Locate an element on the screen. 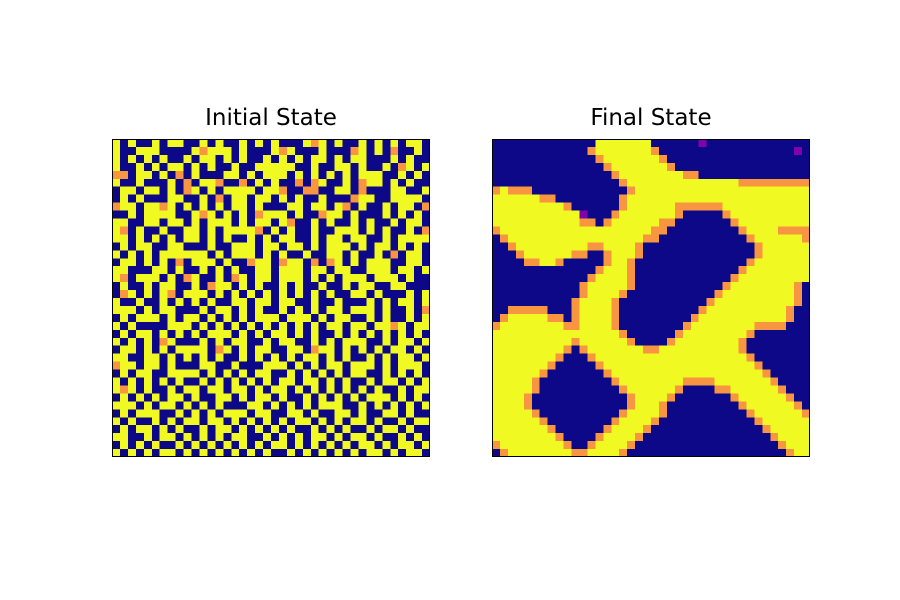  final-cell-r11-c29 is located at coordinates (726, 230).